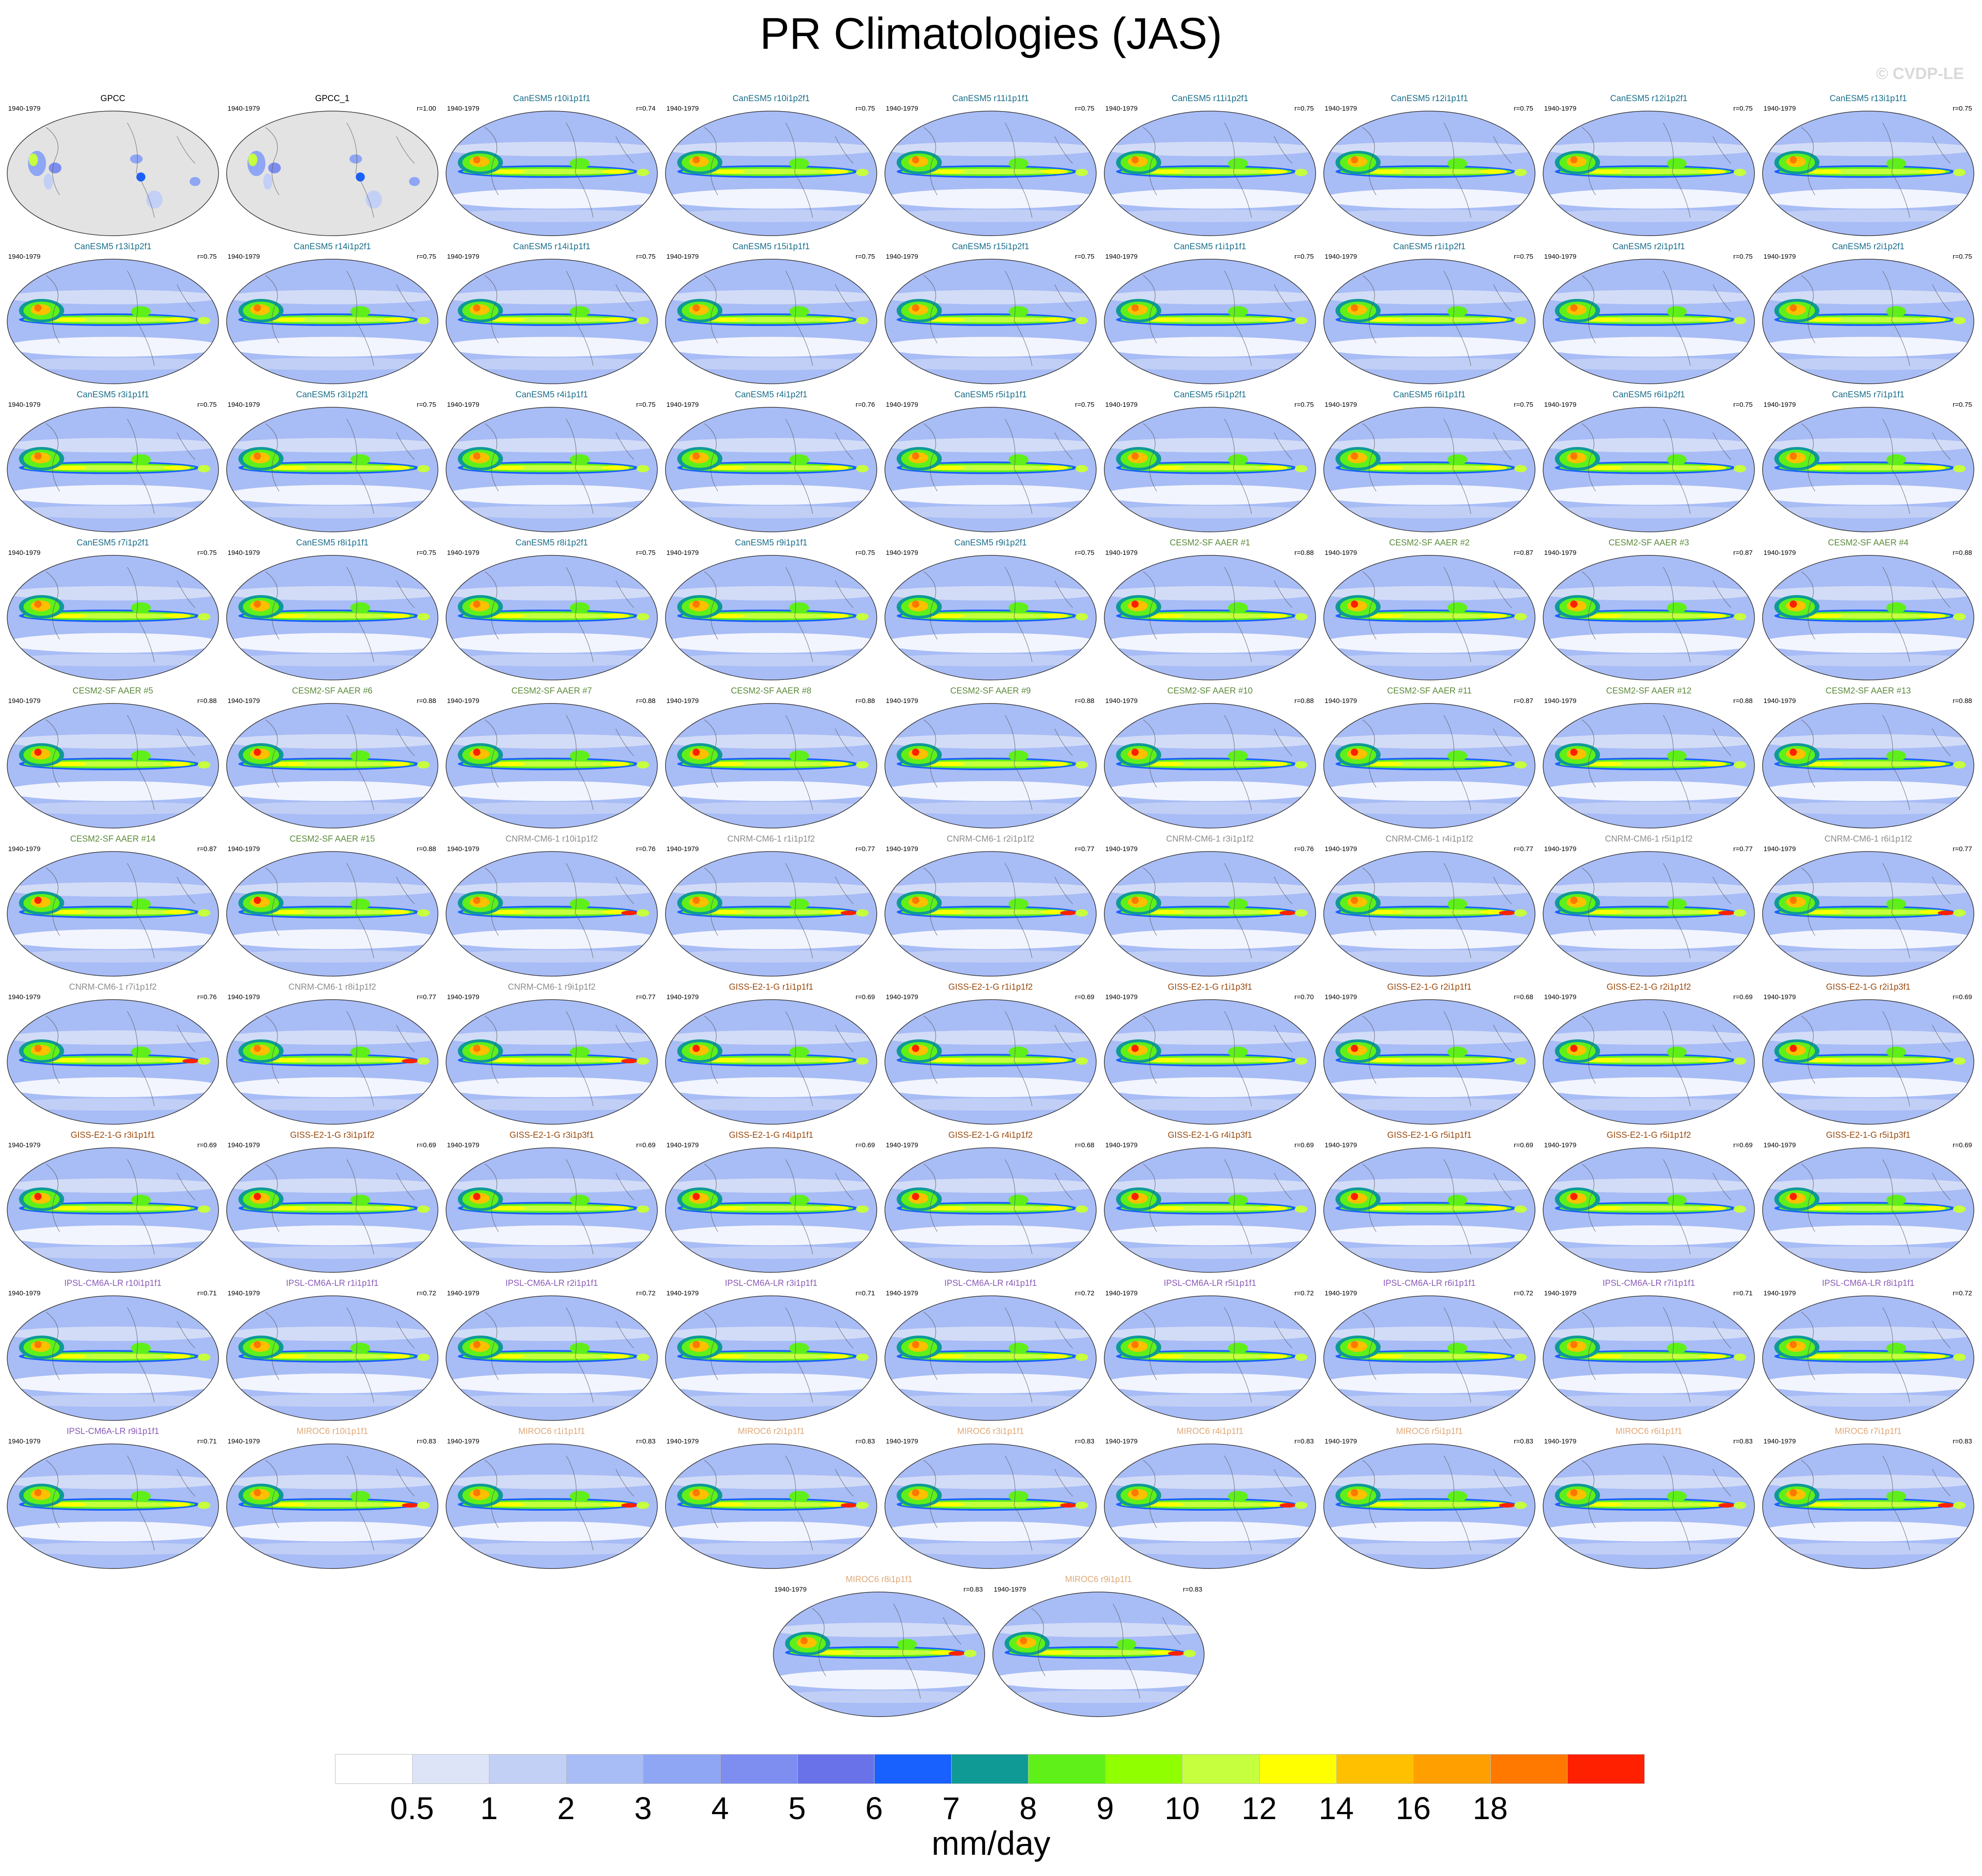 This screenshot has height=1876, width=1982. Describe the element at coordinates (1743, 1441) in the screenshot. I see `panel-correlation: r=0.83` at that location.